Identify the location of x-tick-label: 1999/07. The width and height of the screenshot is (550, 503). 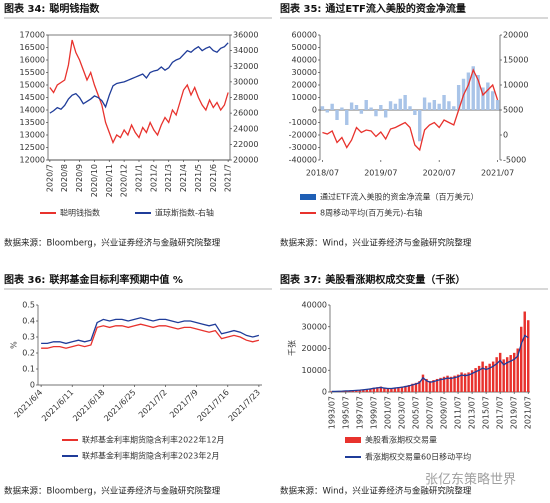
(373, 412).